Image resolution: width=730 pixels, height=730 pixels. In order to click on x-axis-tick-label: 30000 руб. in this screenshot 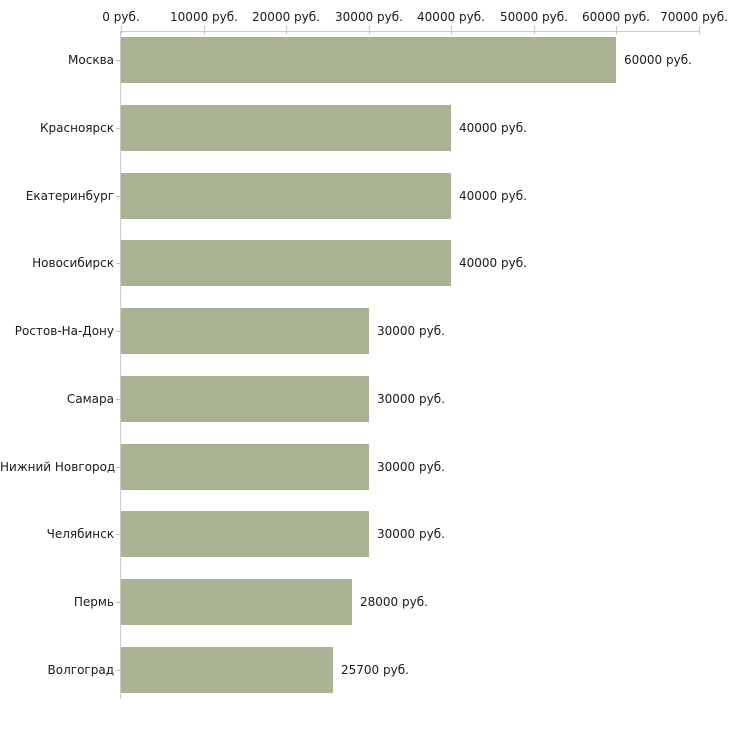, I will do `click(369, 17)`.